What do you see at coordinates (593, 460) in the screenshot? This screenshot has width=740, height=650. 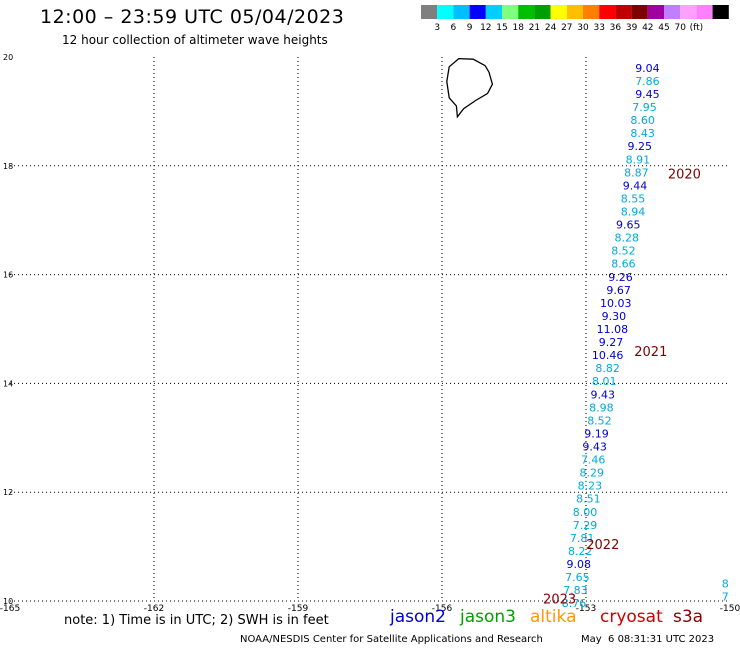 I see `swh-label: 7.46` at bounding box center [593, 460].